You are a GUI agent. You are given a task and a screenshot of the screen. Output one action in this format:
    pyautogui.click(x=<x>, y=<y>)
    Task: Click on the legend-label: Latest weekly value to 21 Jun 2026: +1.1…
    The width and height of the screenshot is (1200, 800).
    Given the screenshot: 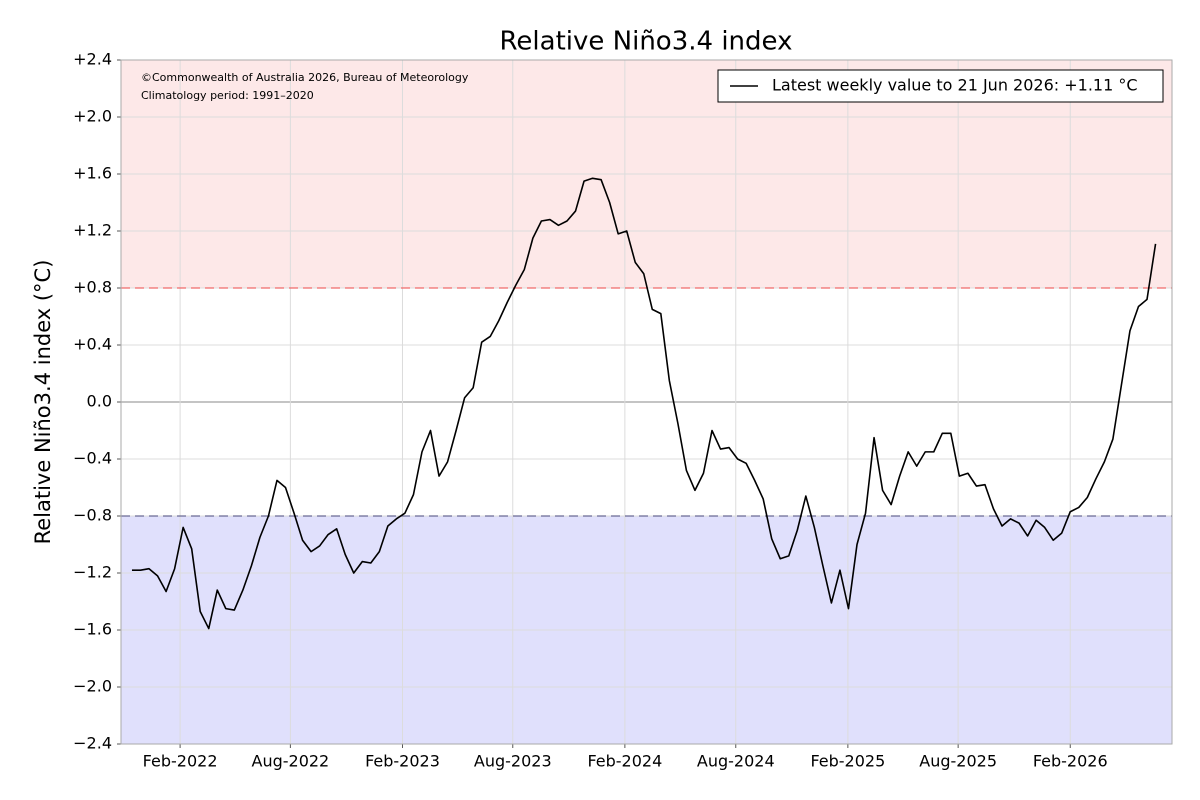 What is the action you would take?
    pyautogui.click(x=955, y=85)
    